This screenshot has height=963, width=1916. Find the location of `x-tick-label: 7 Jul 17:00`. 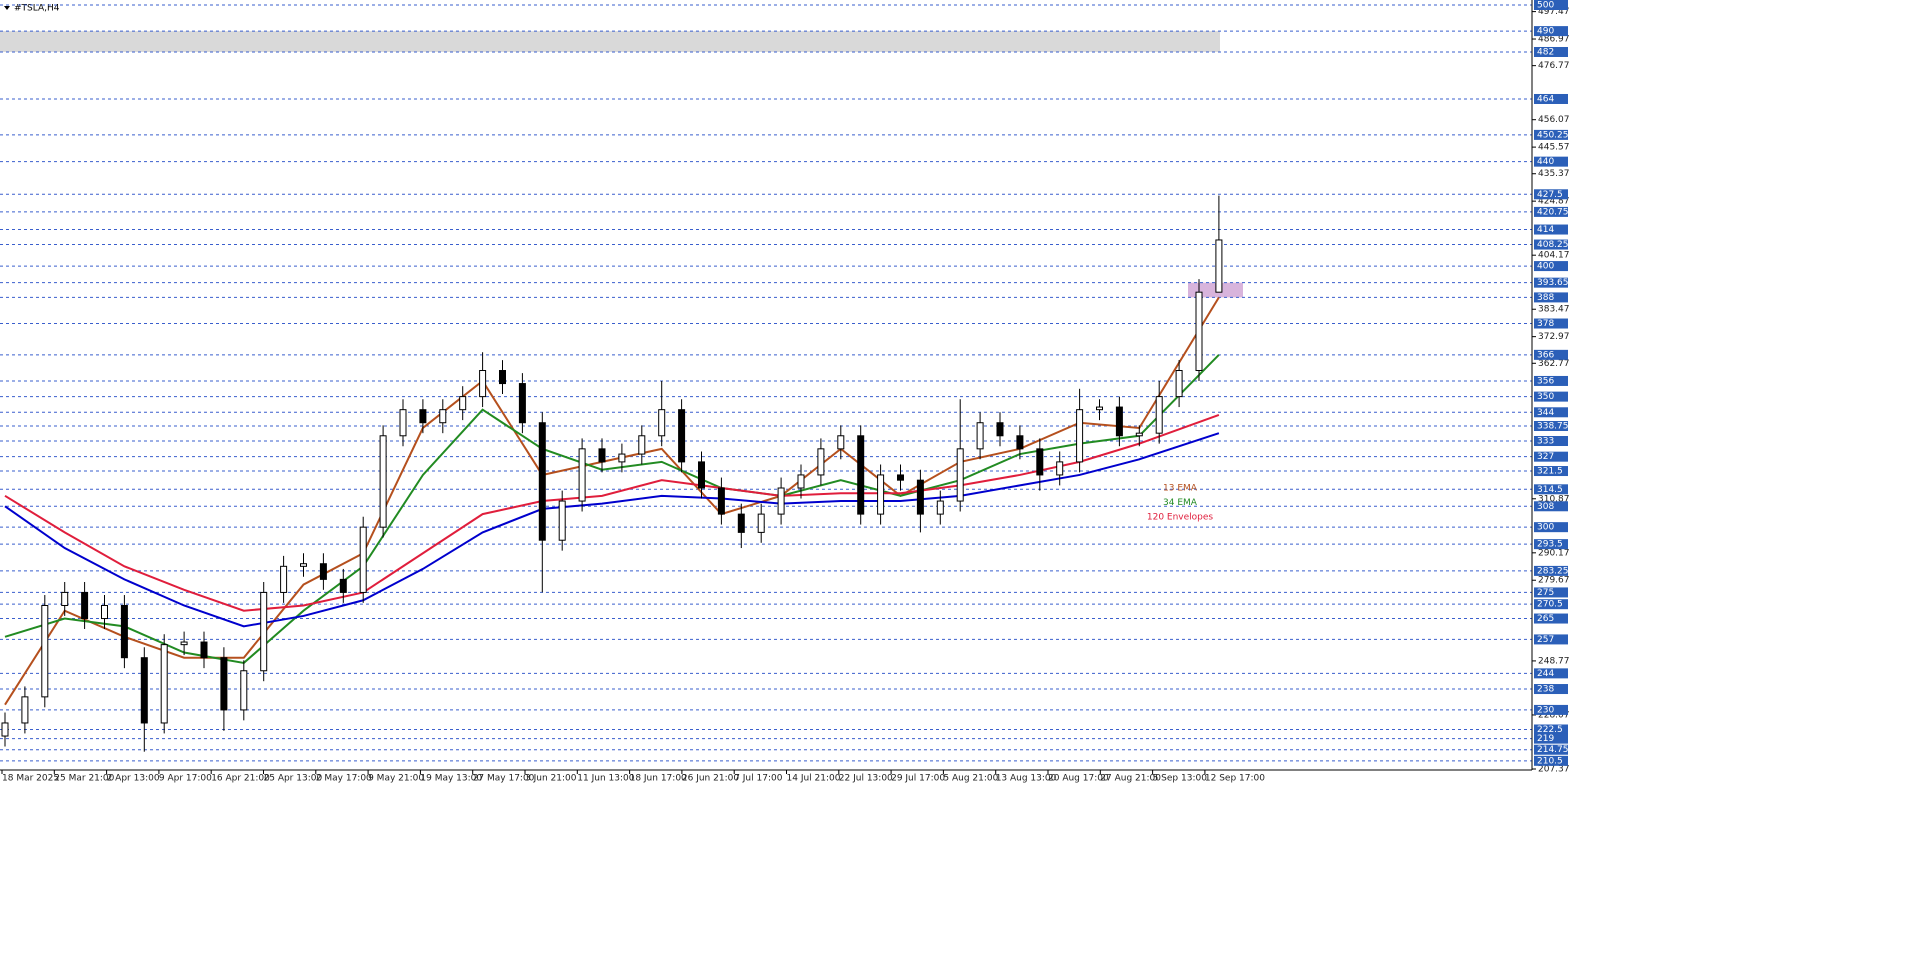

x-tick-label: 7 Jul 17:00 is located at coordinates (758, 779).